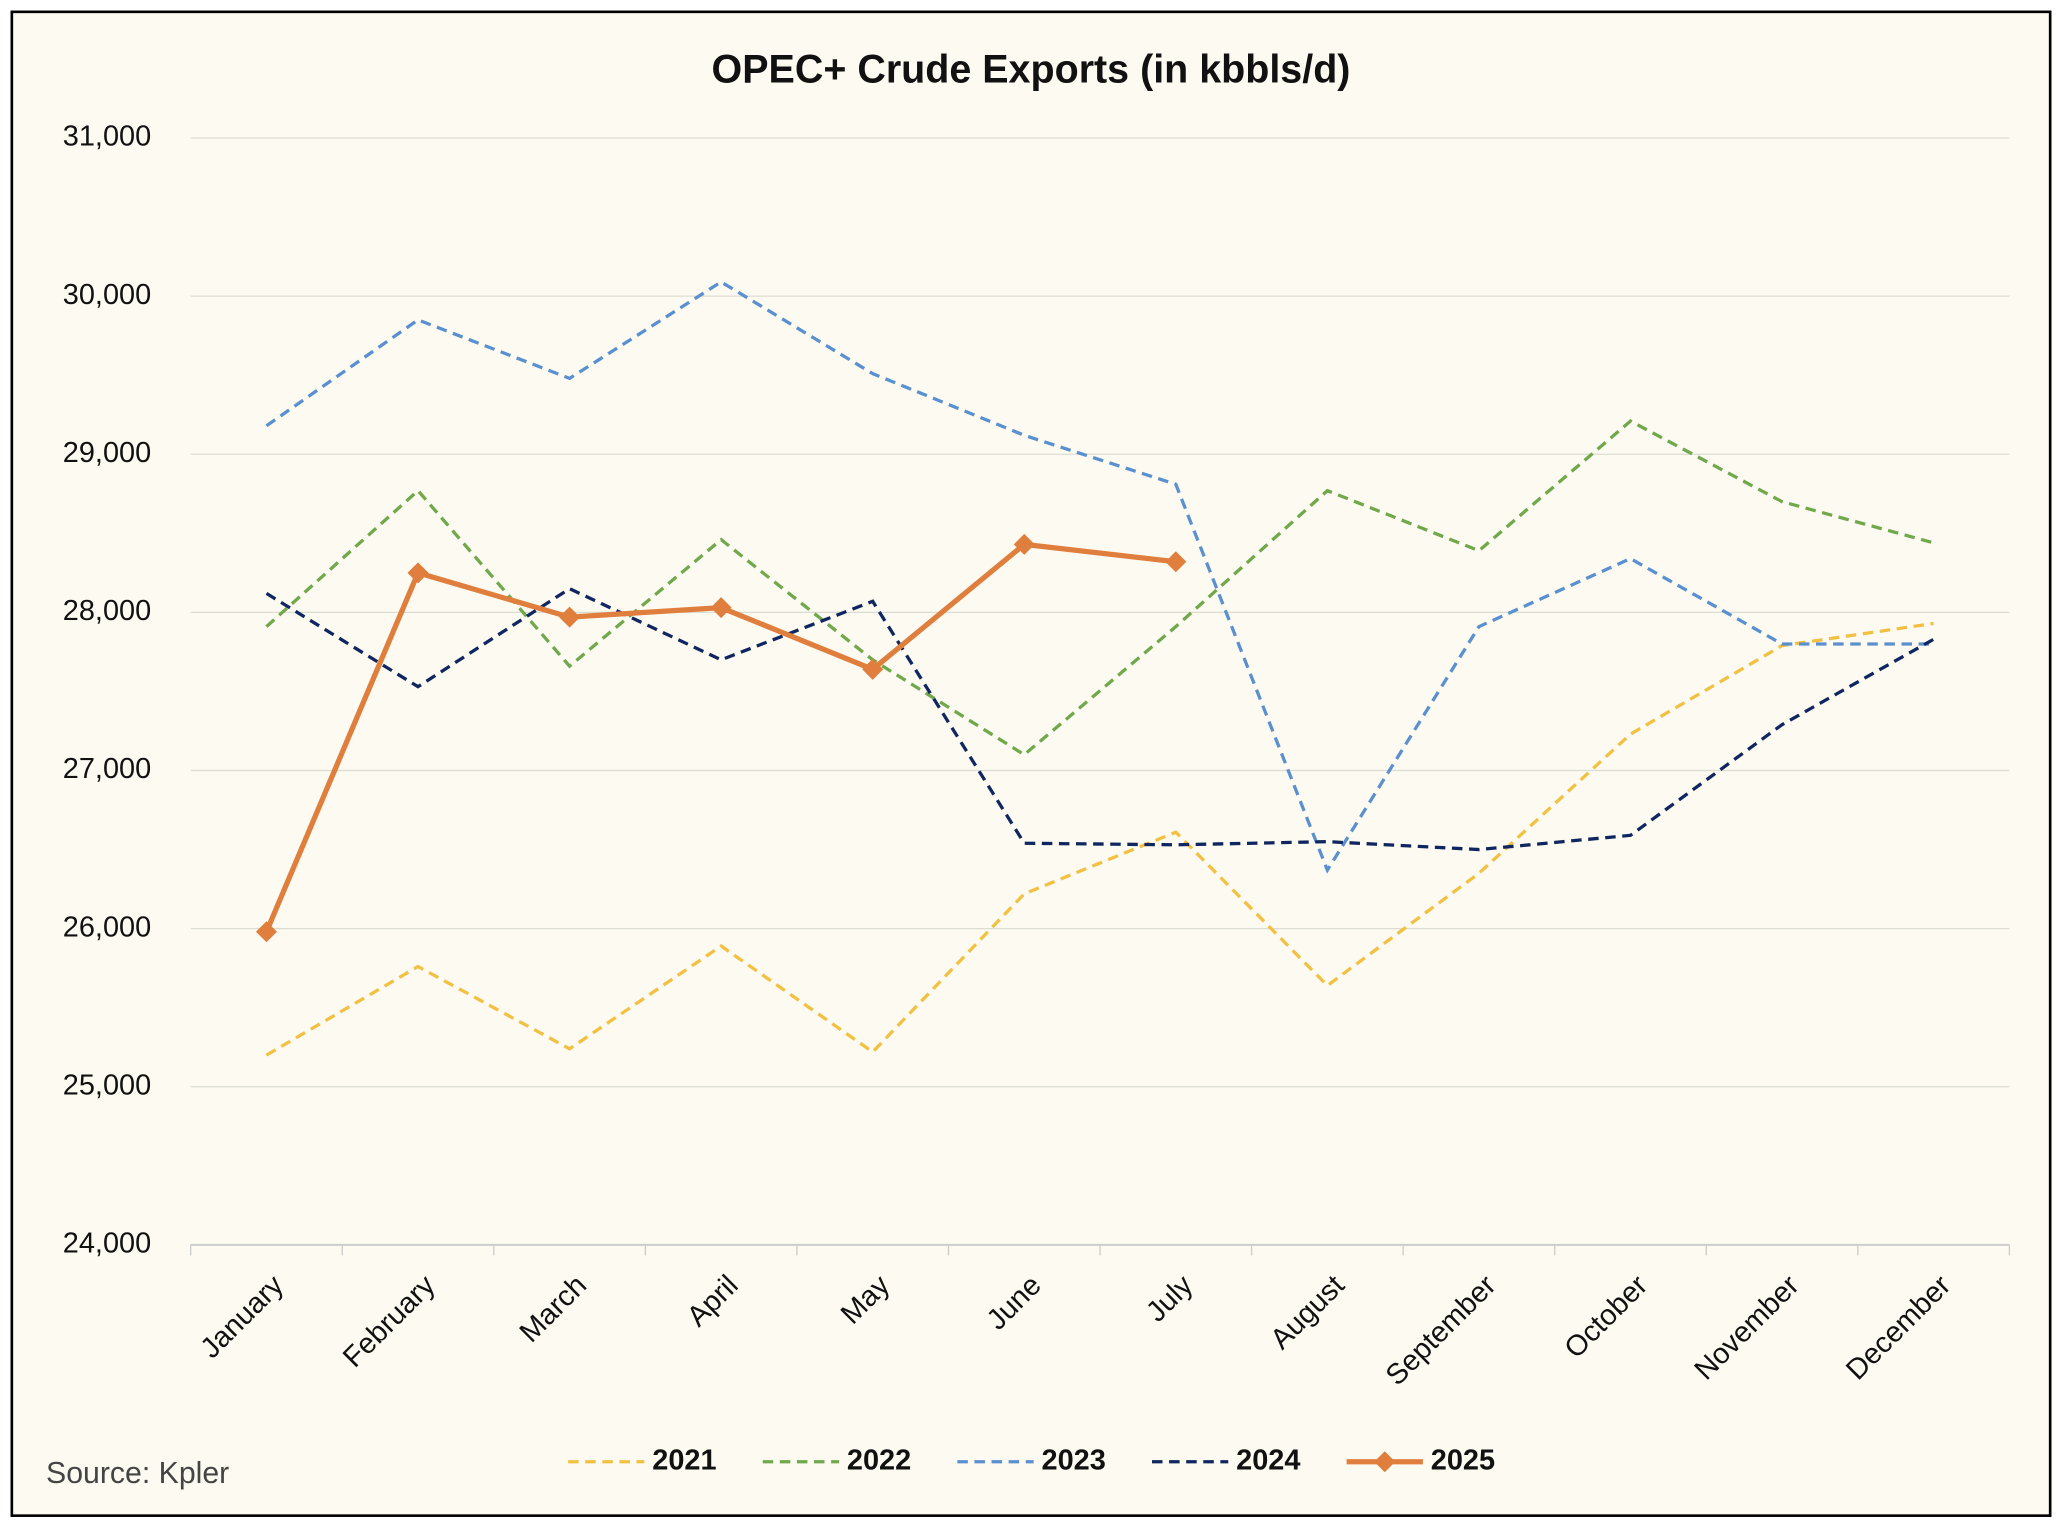 The image size is (2062, 1538). Describe the element at coordinates (107, 295) in the screenshot. I see `y-tick-label: 30,000` at that location.